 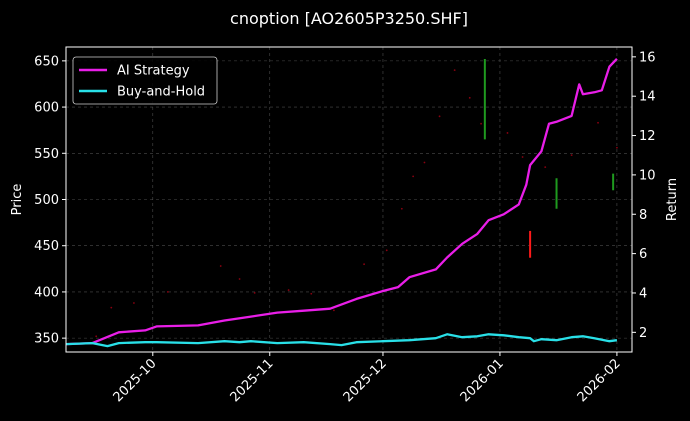 I want to click on y2-tick-label: 6, so click(x=643, y=254).